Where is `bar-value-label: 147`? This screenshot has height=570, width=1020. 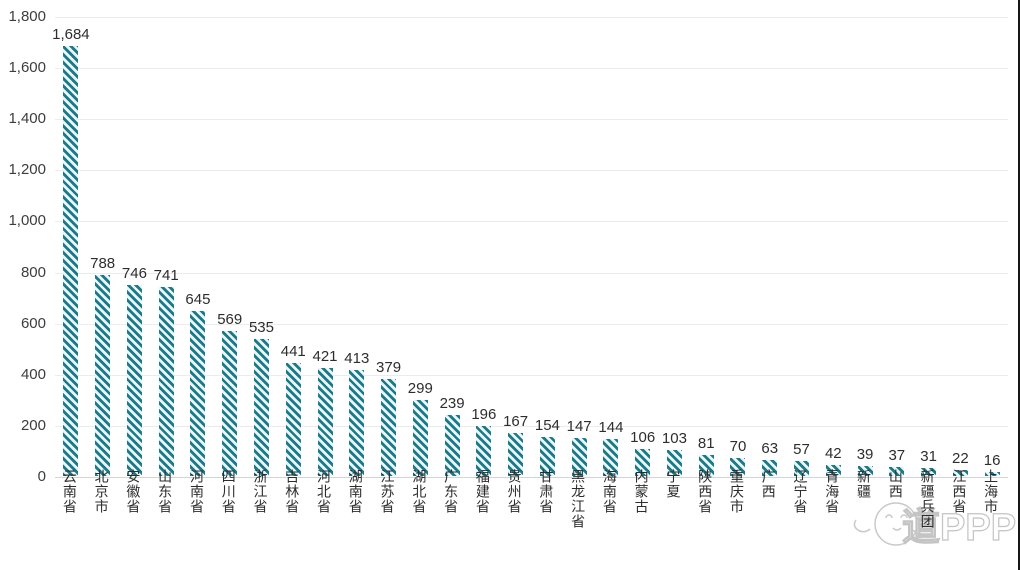 bar-value-label: 147 is located at coordinates (579, 427).